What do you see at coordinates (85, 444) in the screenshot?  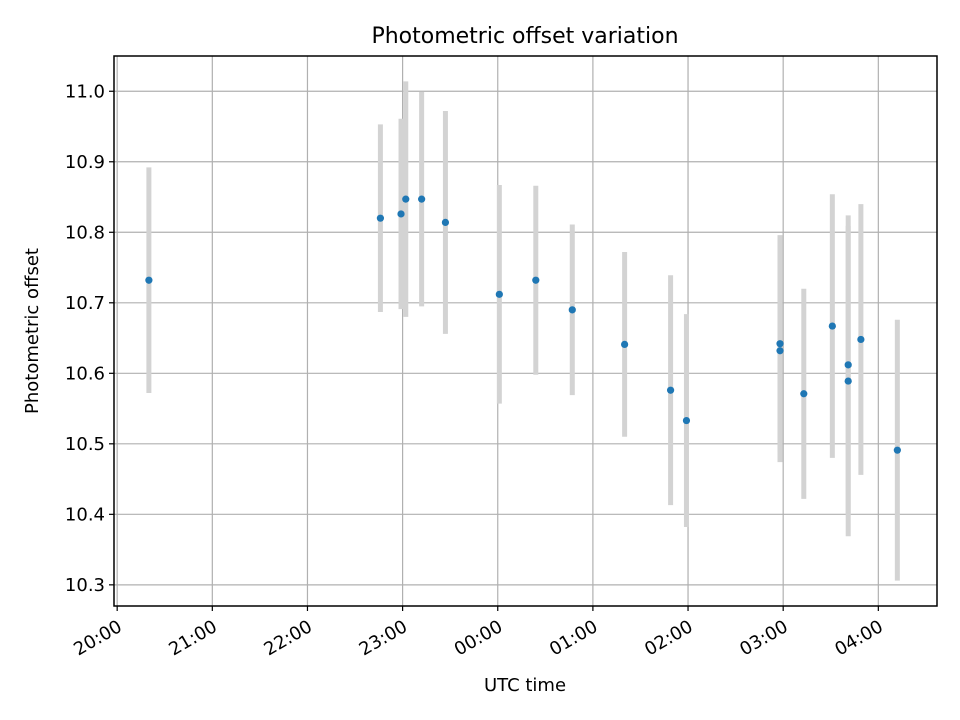 I see `y-tick-label: 10.5` at bounding box center [85, 444].